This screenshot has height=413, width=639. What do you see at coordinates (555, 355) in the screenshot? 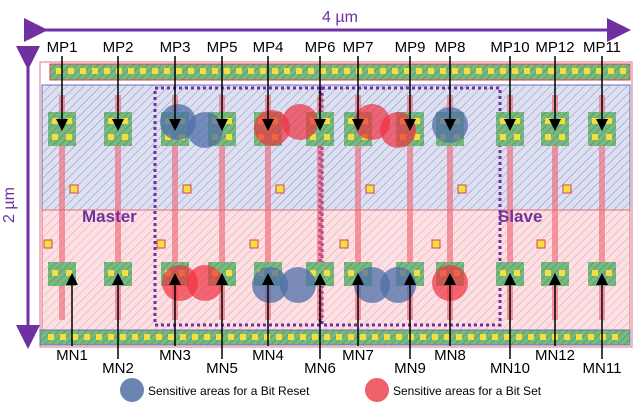
I see `transistor-label: MN12` at bounding box center [555, 355].